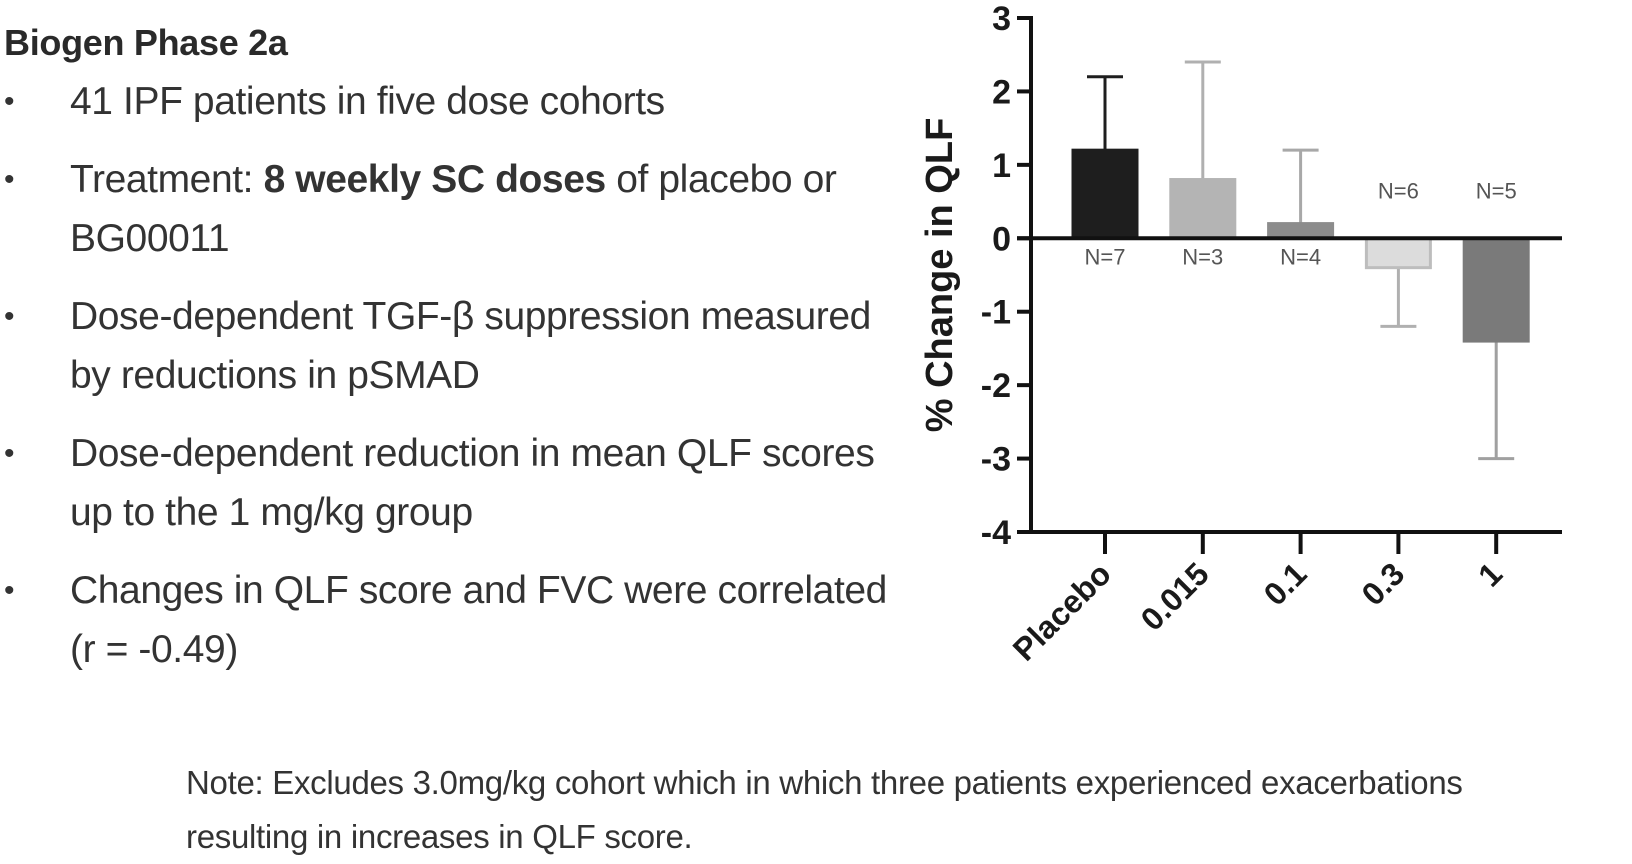  I want to click on bullet-item: • 41 IPF patients in five dose cohorts, so click(454, 101).